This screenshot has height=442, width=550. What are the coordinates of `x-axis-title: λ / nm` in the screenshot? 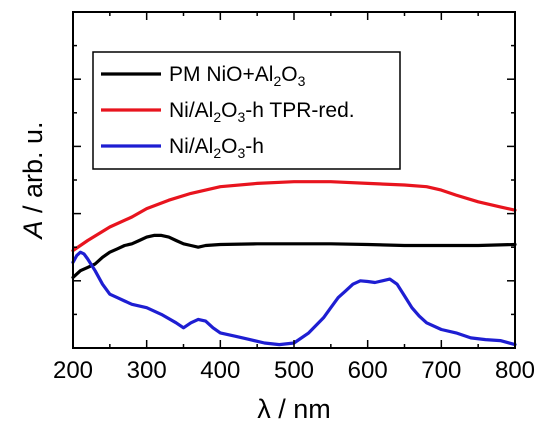 It's located at (294, 409).